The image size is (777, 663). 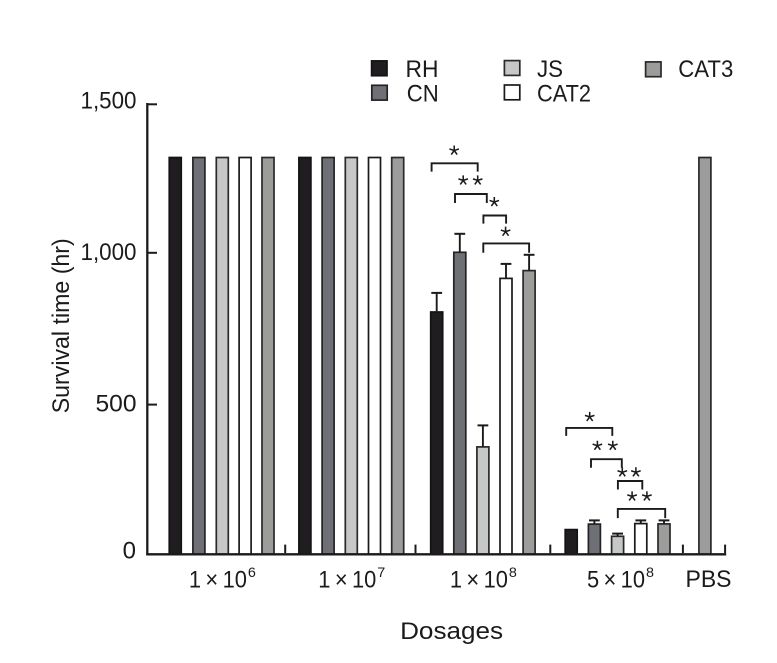 What do you see at coordinates (709, 579) in the screenshot?
I see `svg-text: PBS` at bounding box center [709, 579].